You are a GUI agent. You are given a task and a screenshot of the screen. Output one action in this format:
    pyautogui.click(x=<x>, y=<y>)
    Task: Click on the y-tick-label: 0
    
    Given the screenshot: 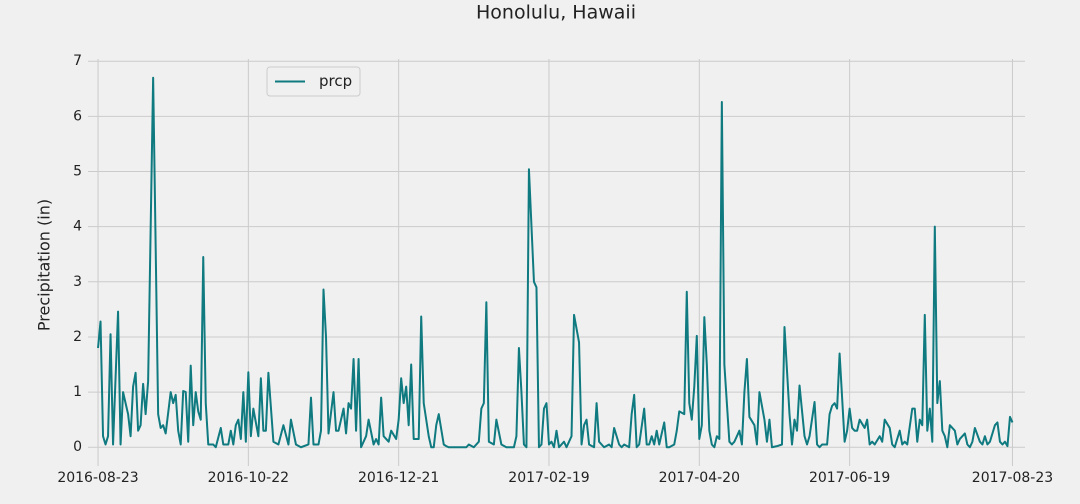 What is the action you would take?
    pyautogui.click(x=77, y=447)
    